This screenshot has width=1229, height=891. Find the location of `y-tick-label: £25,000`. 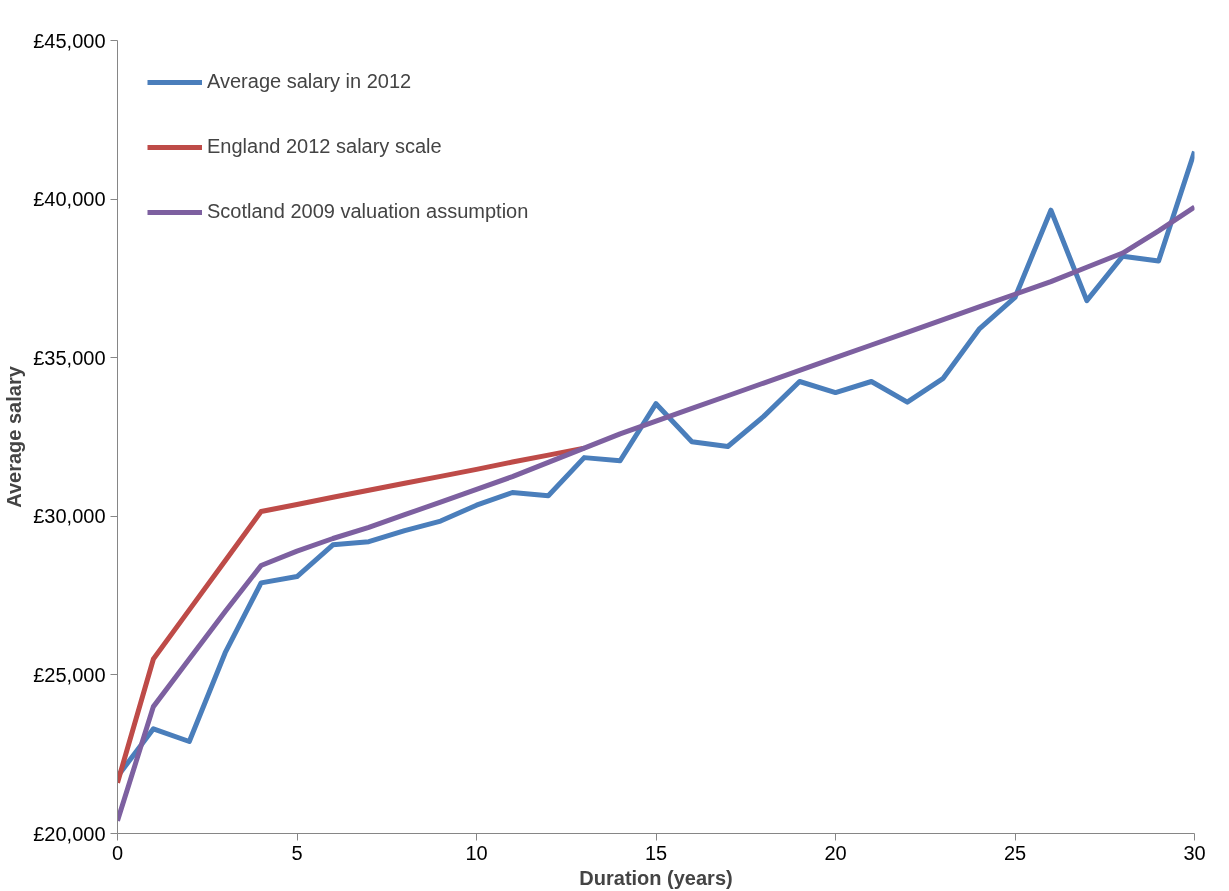

y-tick-label: £25,000 is located at coordinates (69, 674).